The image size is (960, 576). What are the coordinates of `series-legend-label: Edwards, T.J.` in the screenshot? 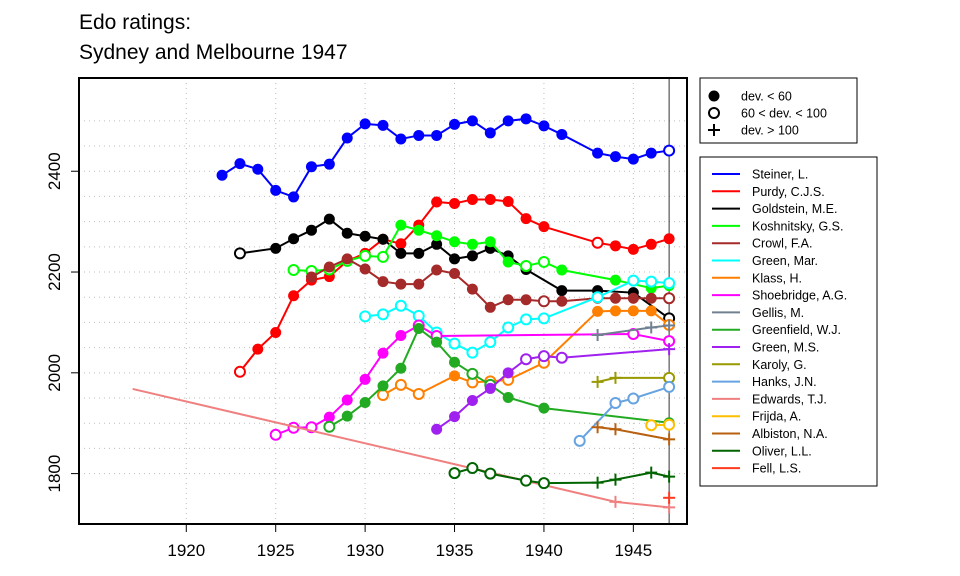 It's located at (789, 399).